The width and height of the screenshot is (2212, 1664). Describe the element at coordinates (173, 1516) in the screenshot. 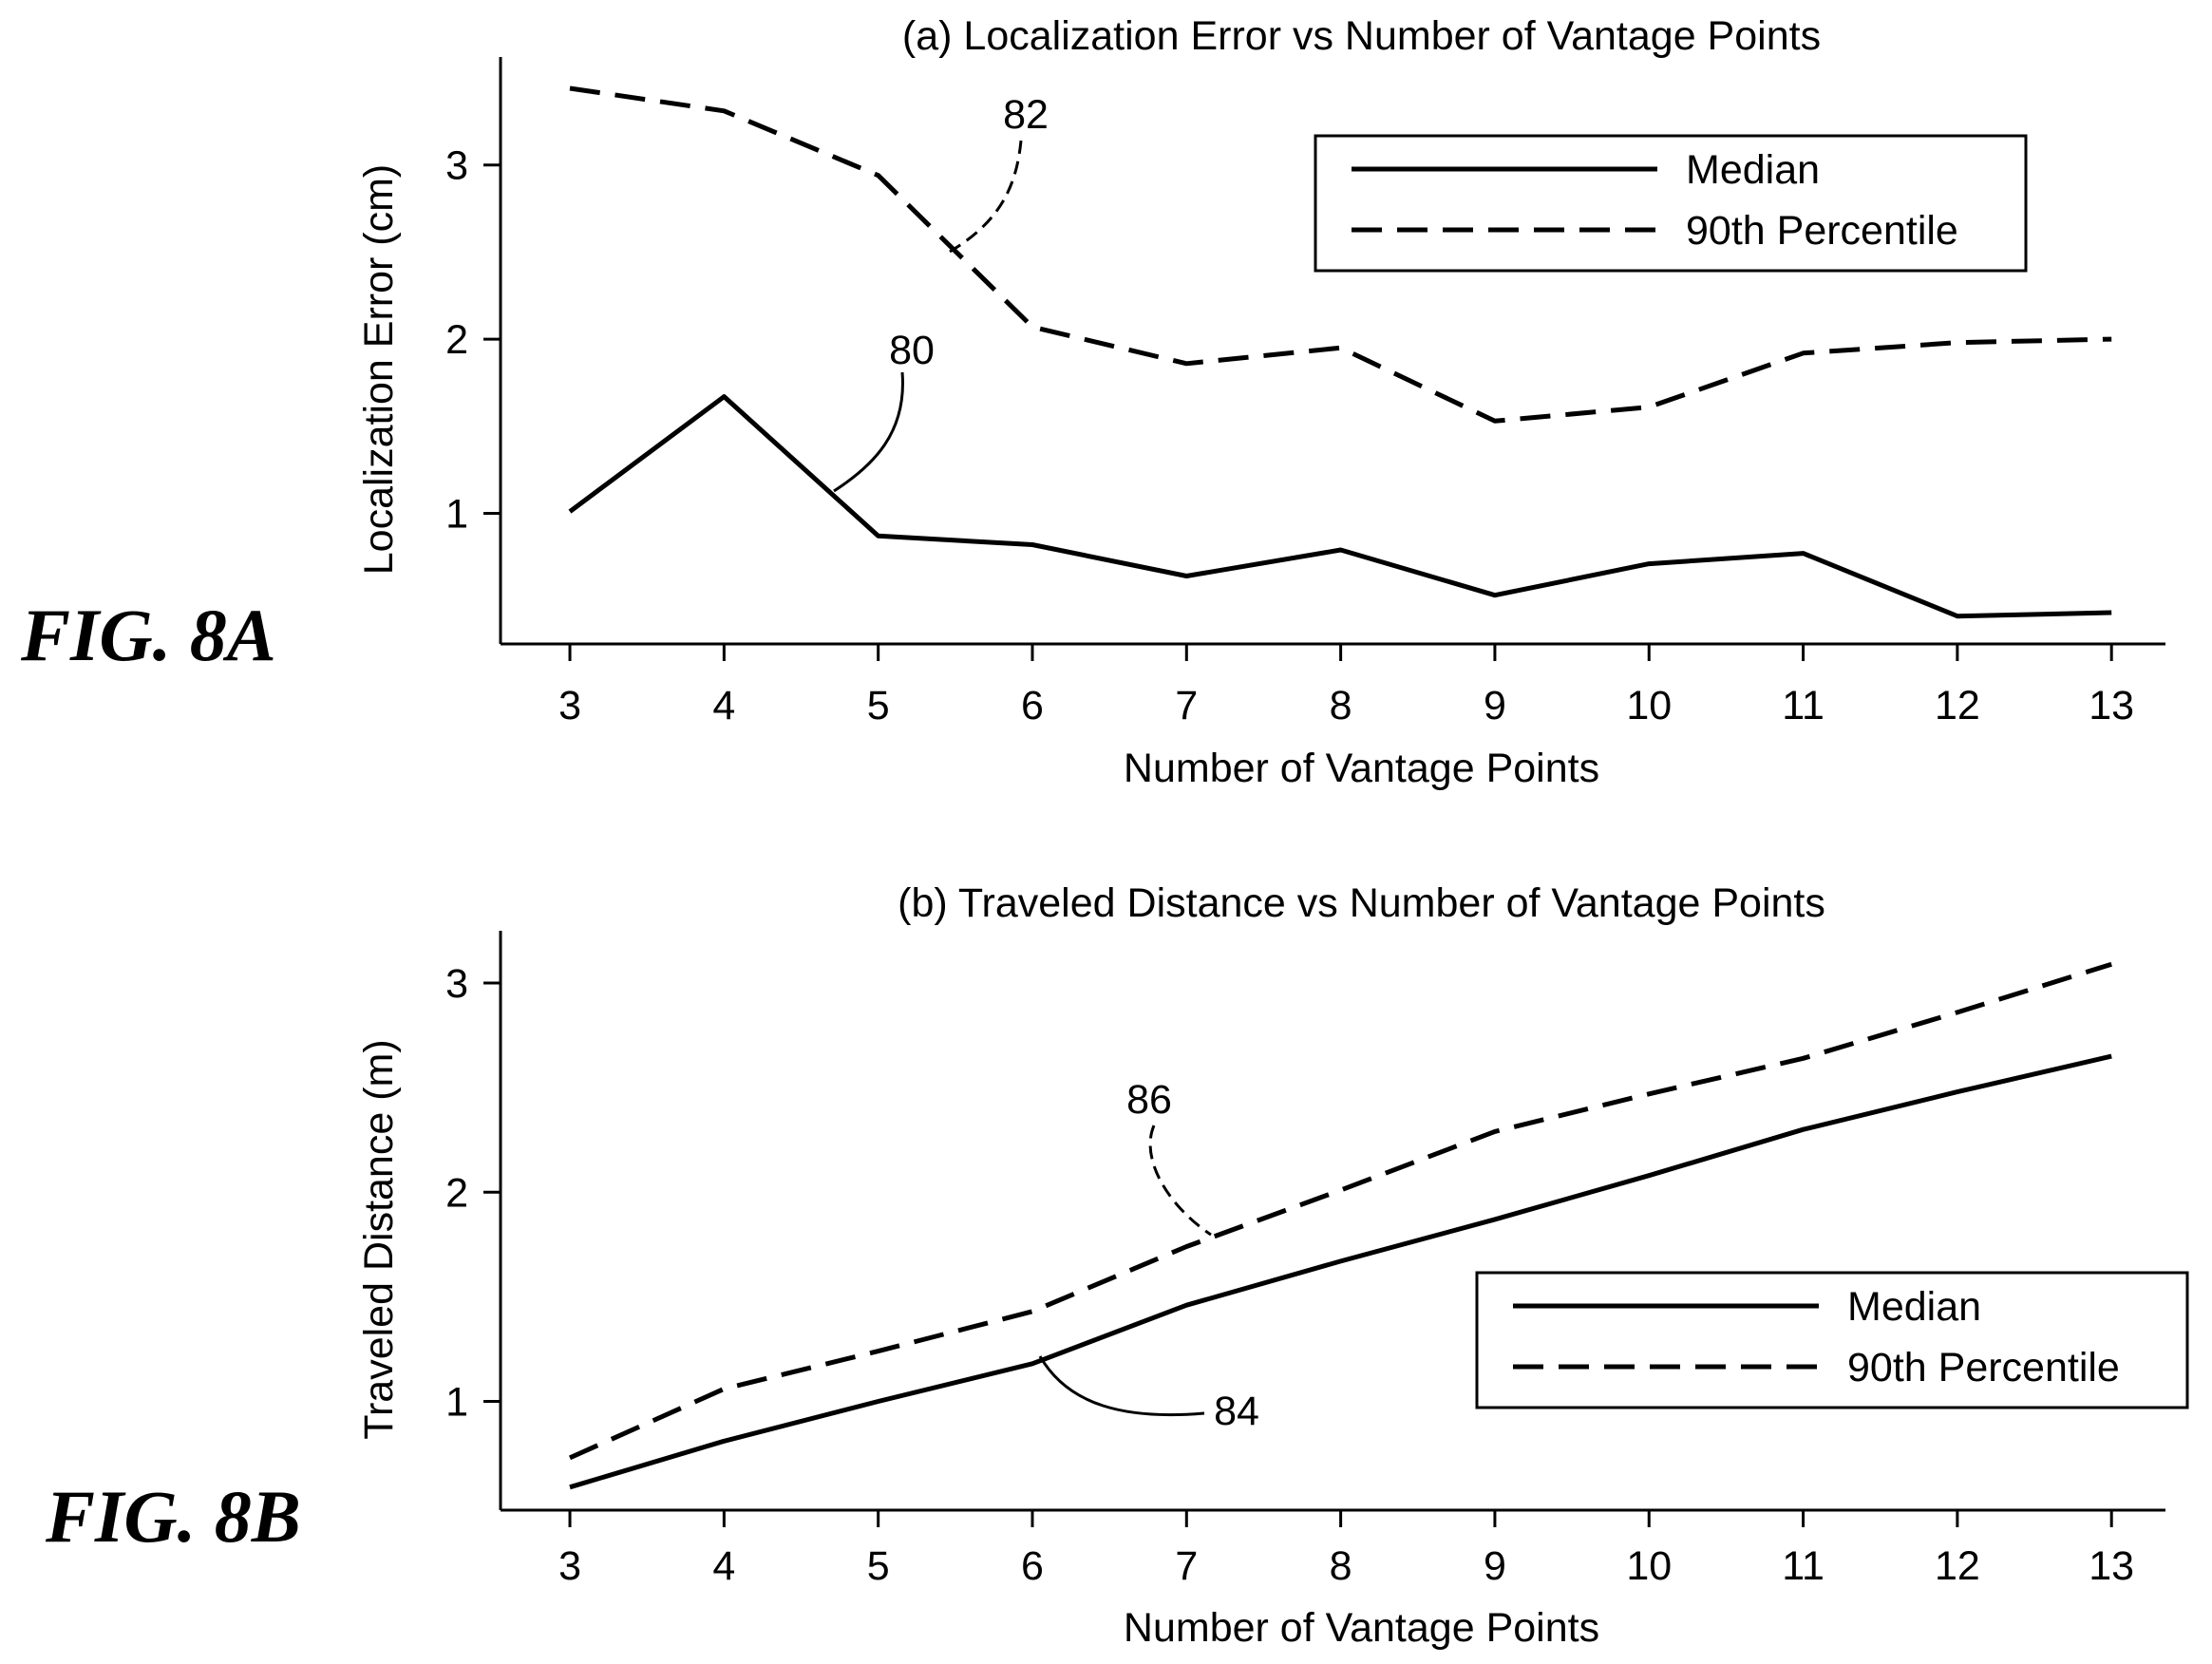

I see `figure-label-8b: FIG. 8B` at that location.